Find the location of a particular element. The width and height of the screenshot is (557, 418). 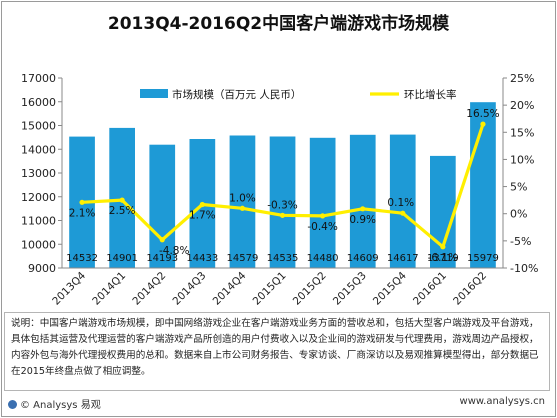

growth-value-label: 0.9% is located at coordinates (362, 220).